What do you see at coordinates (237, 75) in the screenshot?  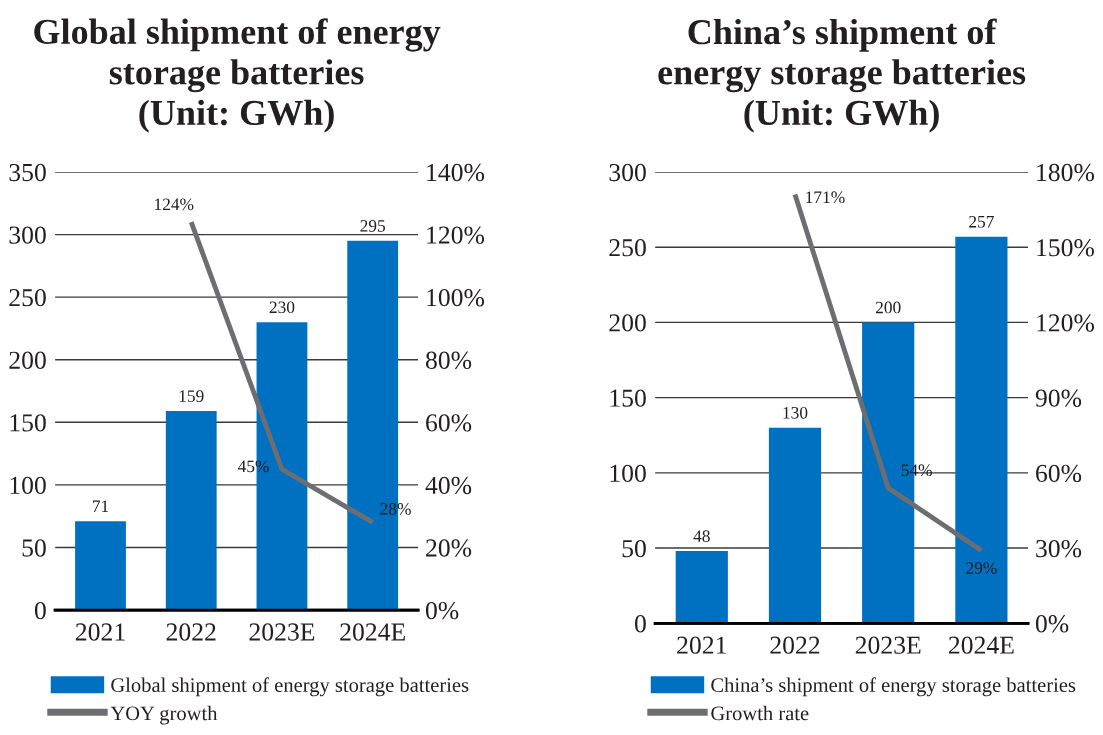 I see `chart-title: Global shipment of energy storage batteries (Unit: GWh)` at bounding box center [237, 75].